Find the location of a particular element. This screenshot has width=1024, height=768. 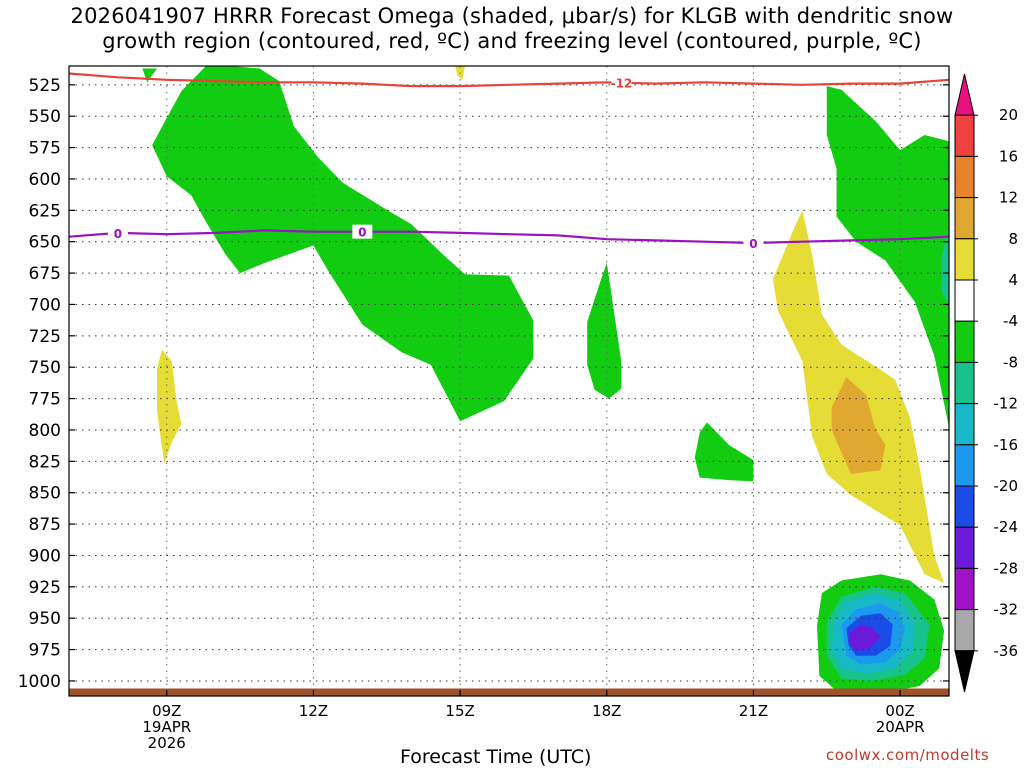

x-tick-label: 00Z is located at coordinates (899, 711).